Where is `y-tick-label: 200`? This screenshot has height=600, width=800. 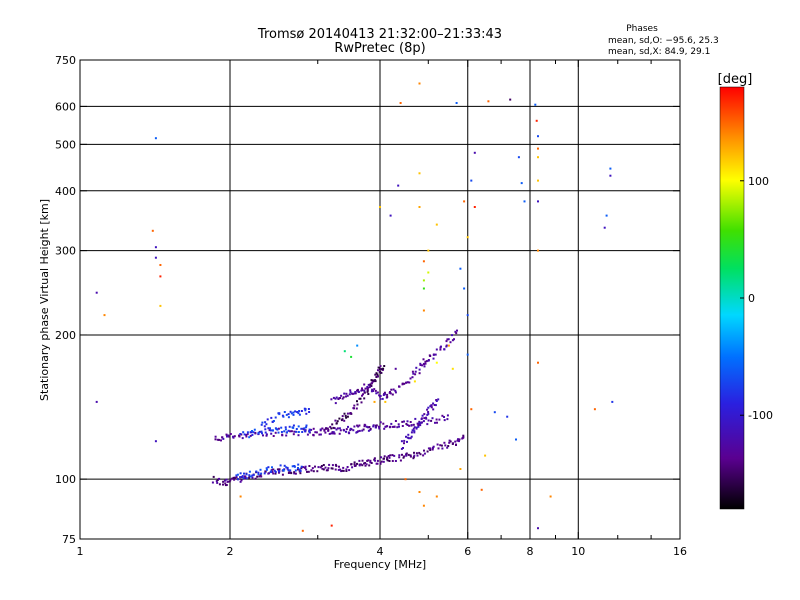
y-tick-label: 200 is located at coordinates (65, 335).